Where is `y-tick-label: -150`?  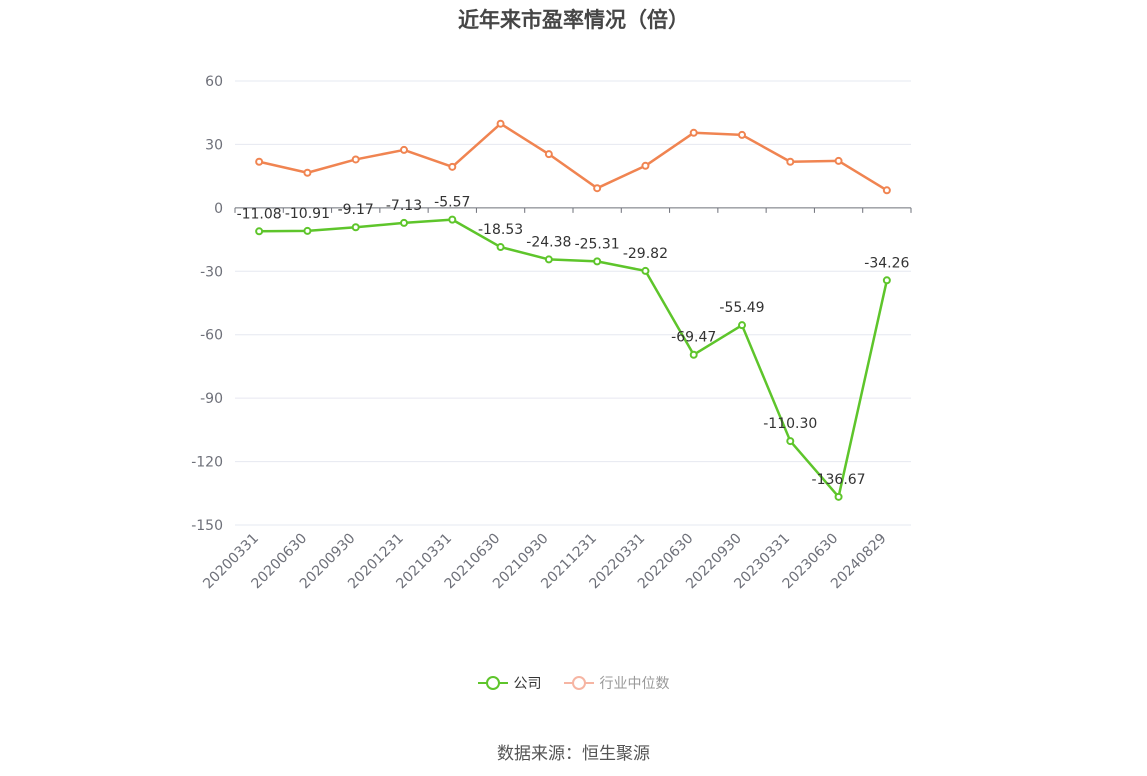
y-tick-label: -150 is located at coordinates (207, 526).